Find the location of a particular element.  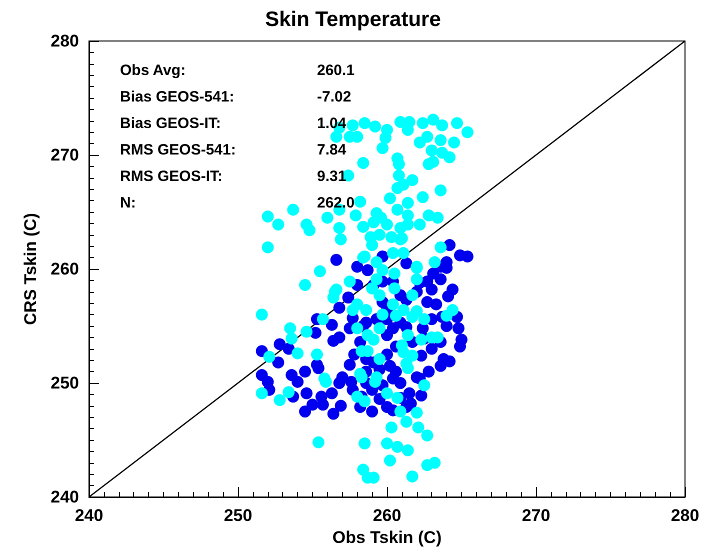

y-tick-label: 240 is located at coordinates (64, 497).